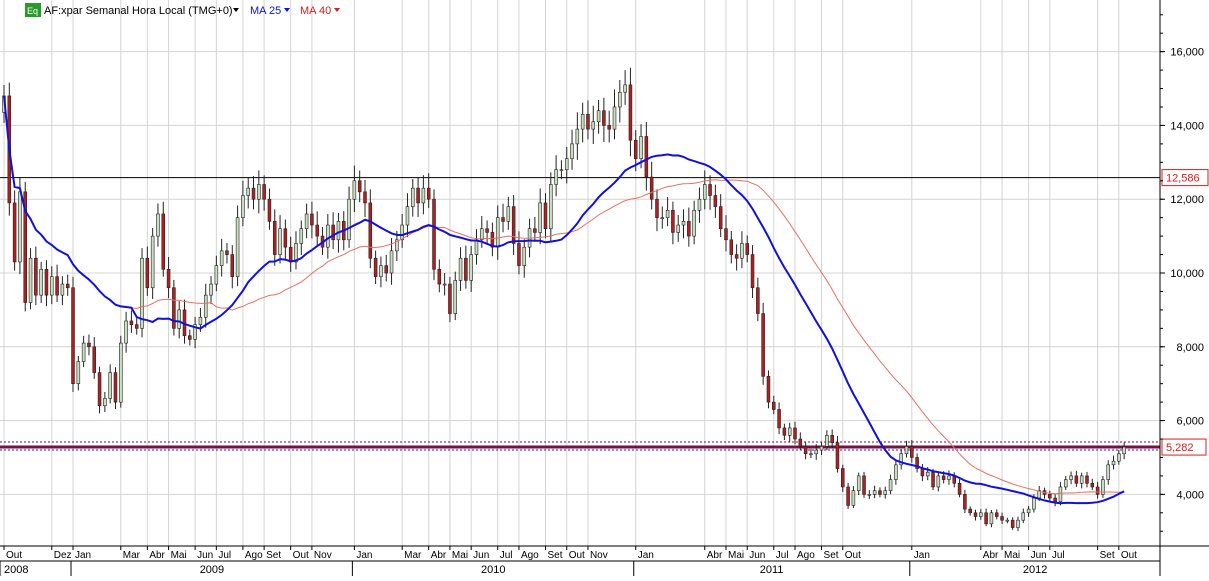  What do you see at coordinates (254, 555) in the screenshot?
I see `x-tick-label: Ago` at bounding box center [254, 555].